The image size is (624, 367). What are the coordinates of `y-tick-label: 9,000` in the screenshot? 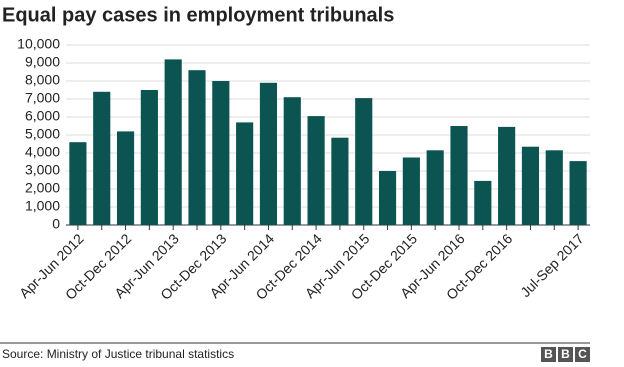 It's located at (42, 62).